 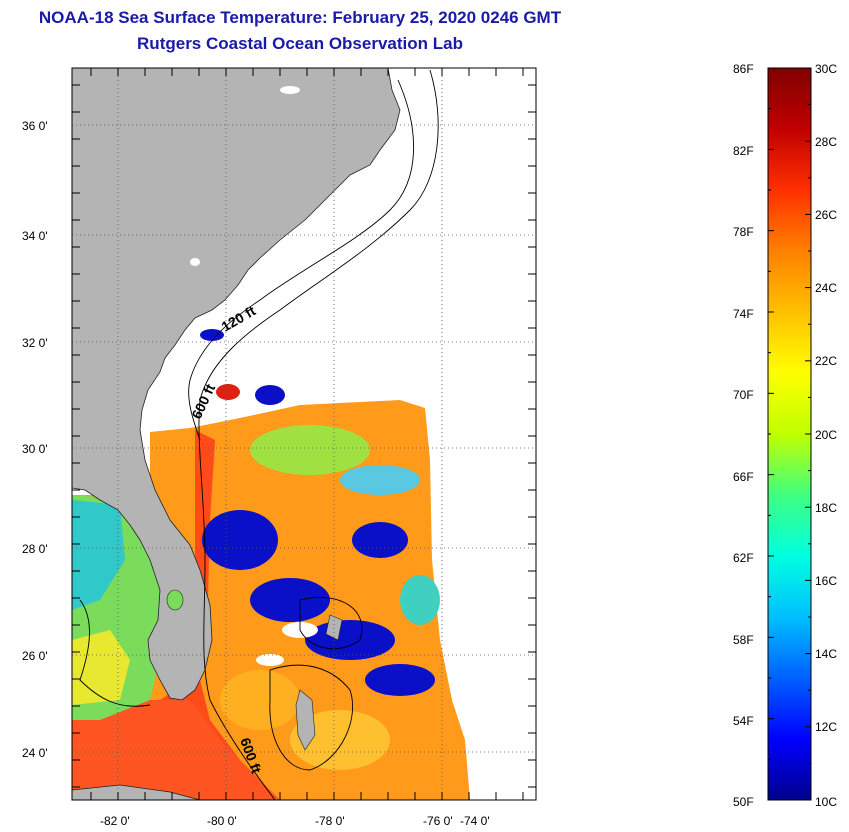 I want to click on cb-label-c: 14C, so click(x=826, y=654).